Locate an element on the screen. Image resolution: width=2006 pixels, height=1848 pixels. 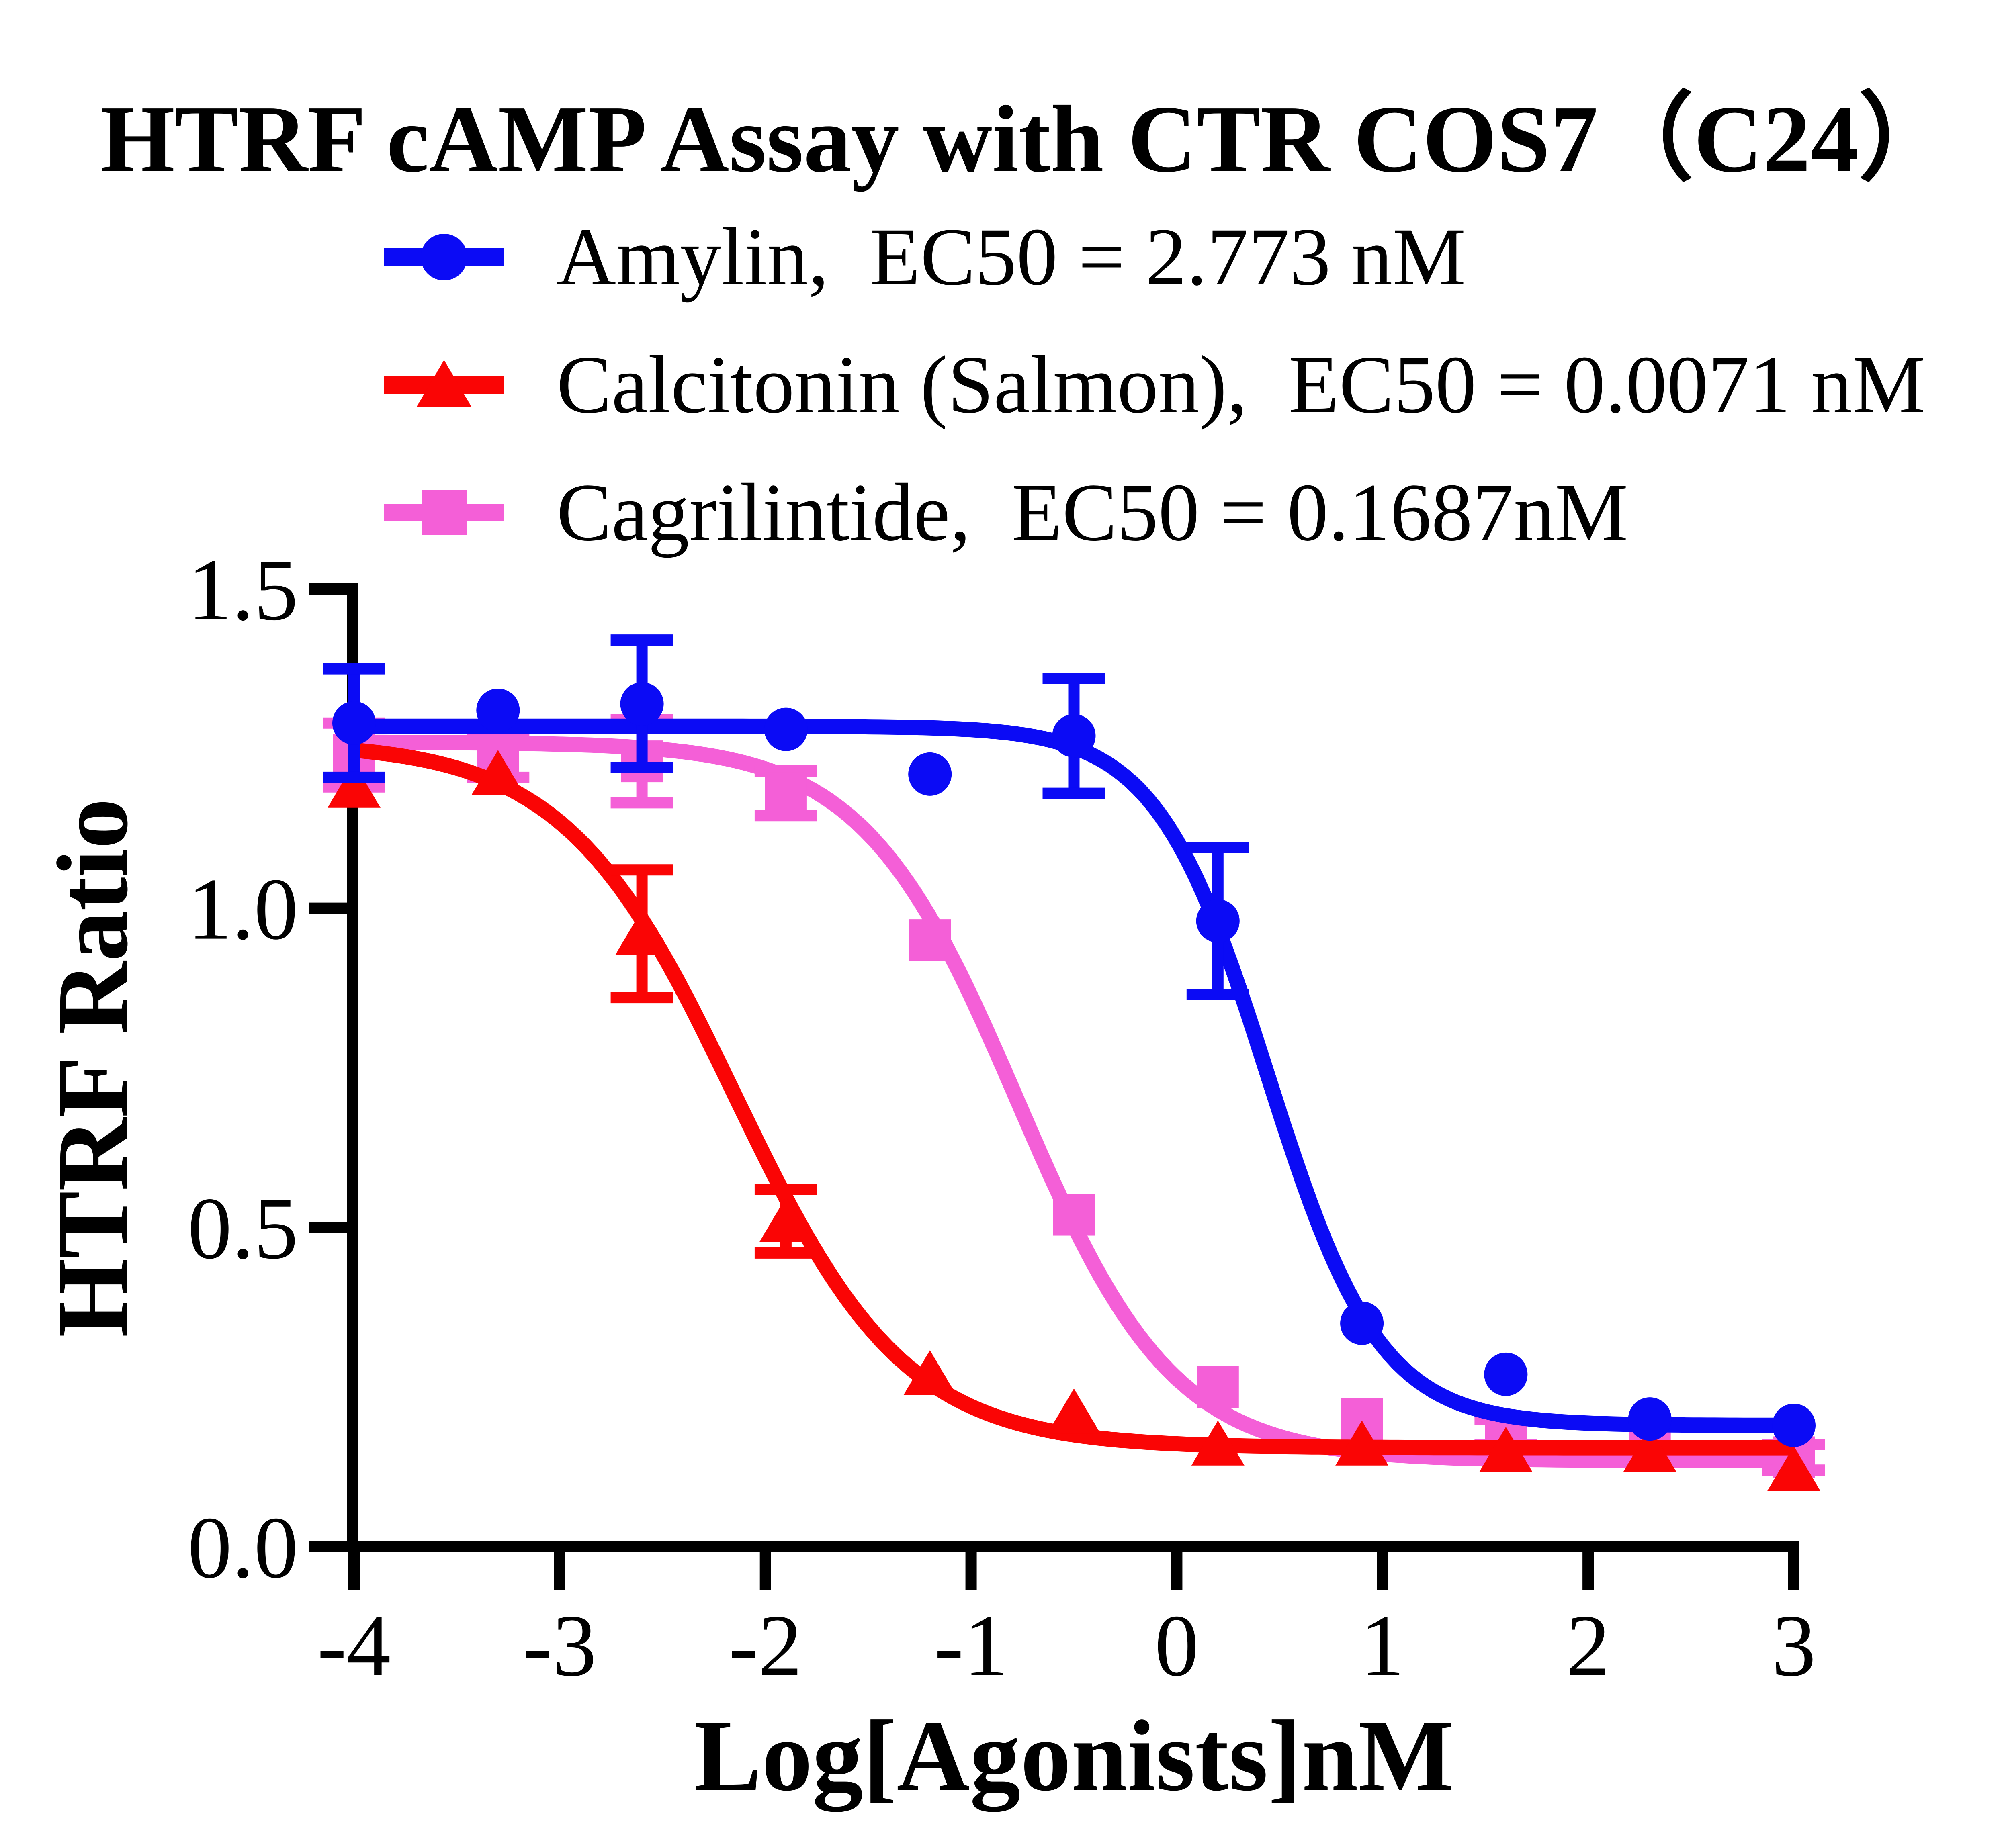
calcitonin-triangle-icon is located at coordinates (444, 383).